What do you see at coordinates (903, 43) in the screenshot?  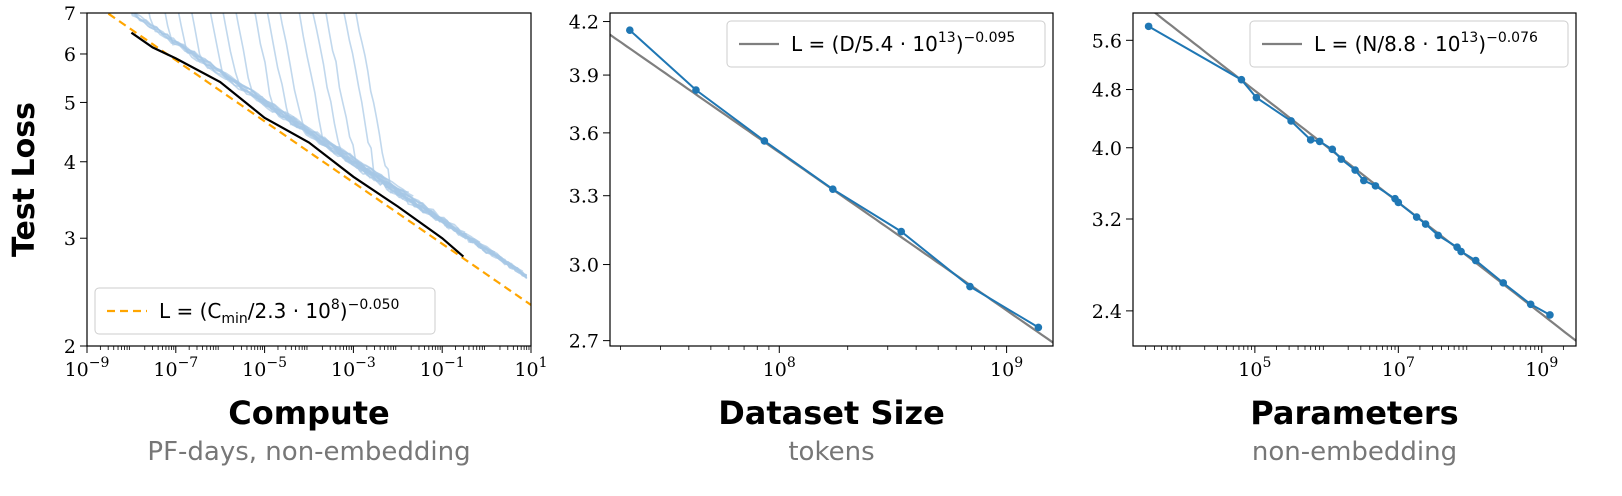 I see `legend-label: L = (D/5.4 · 1013)−0.095` at bounding box center [903, 43].